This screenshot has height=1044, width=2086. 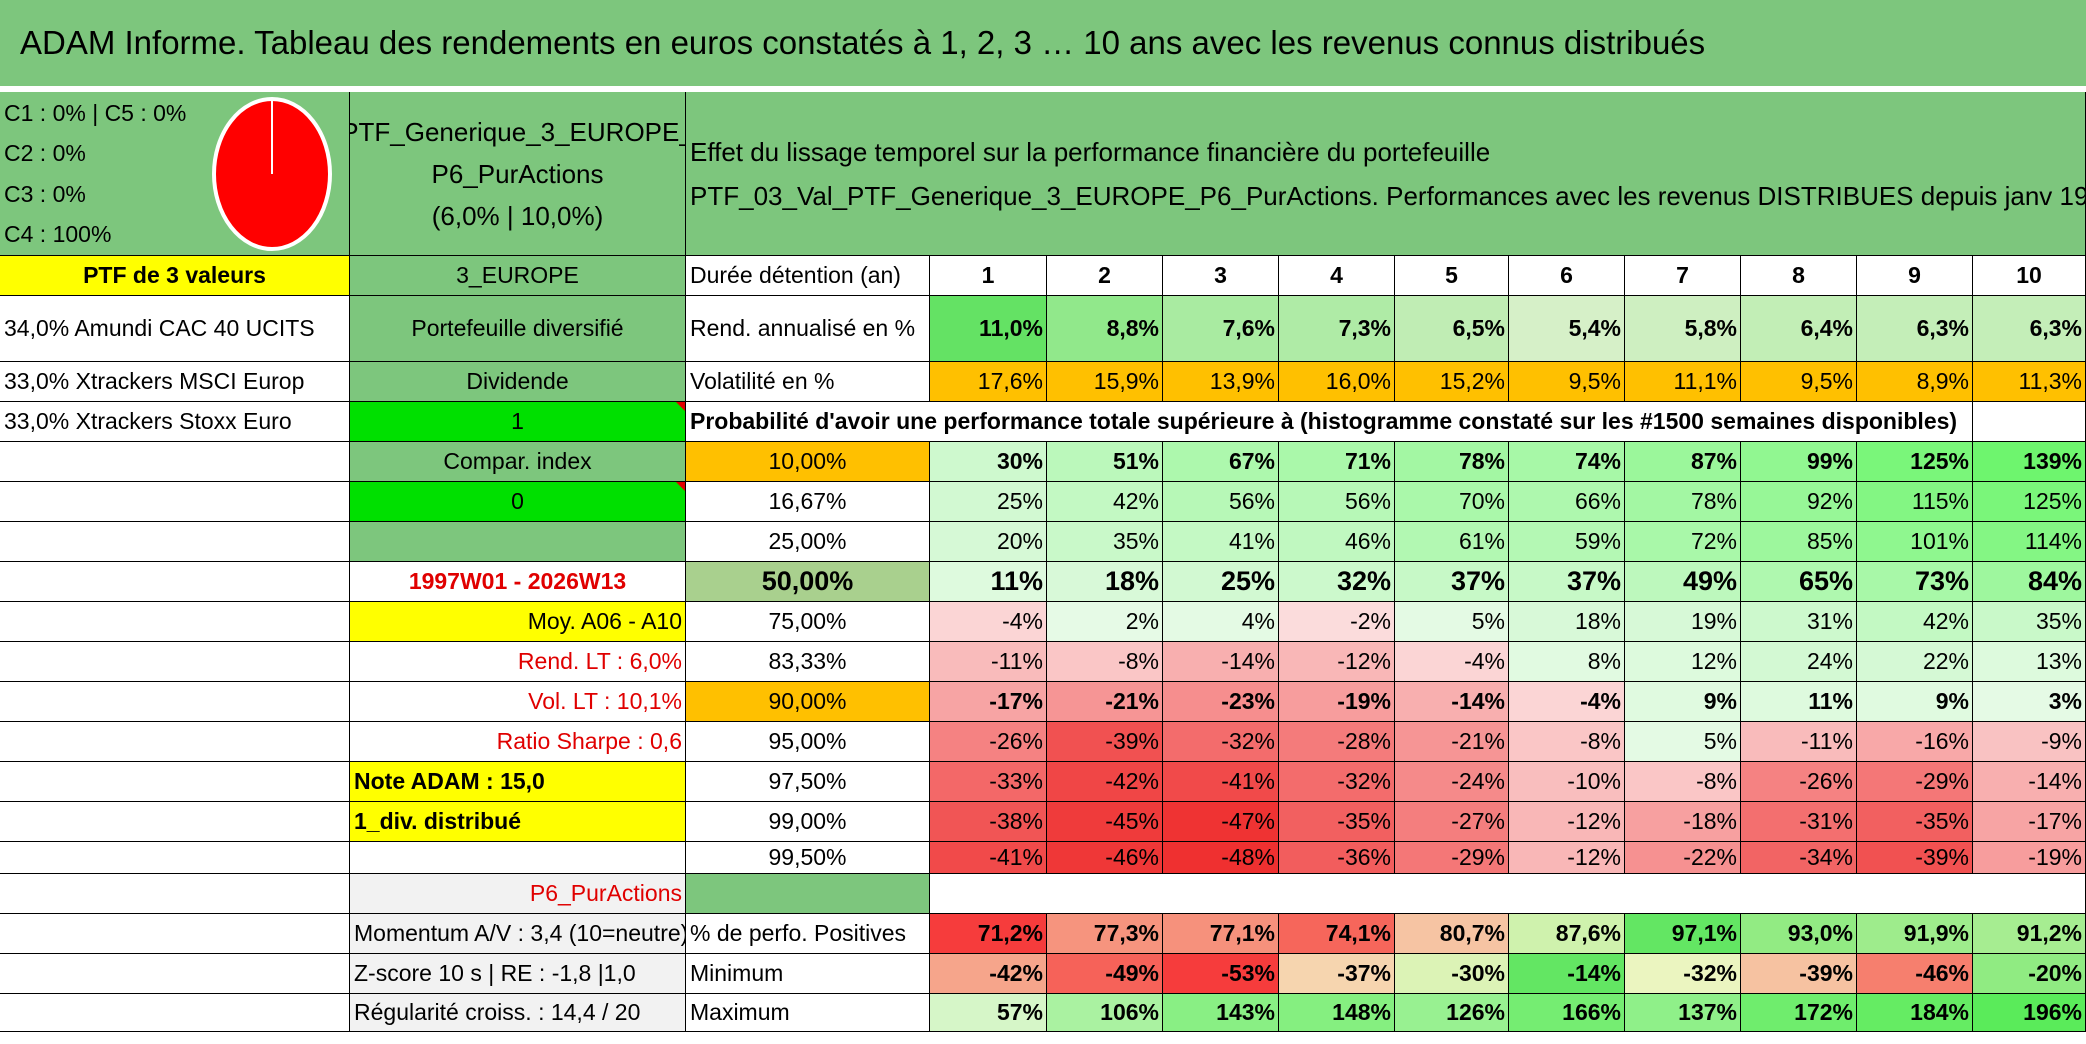 I want to click on minimum-value: -46%, so click(x=1915, y=974).